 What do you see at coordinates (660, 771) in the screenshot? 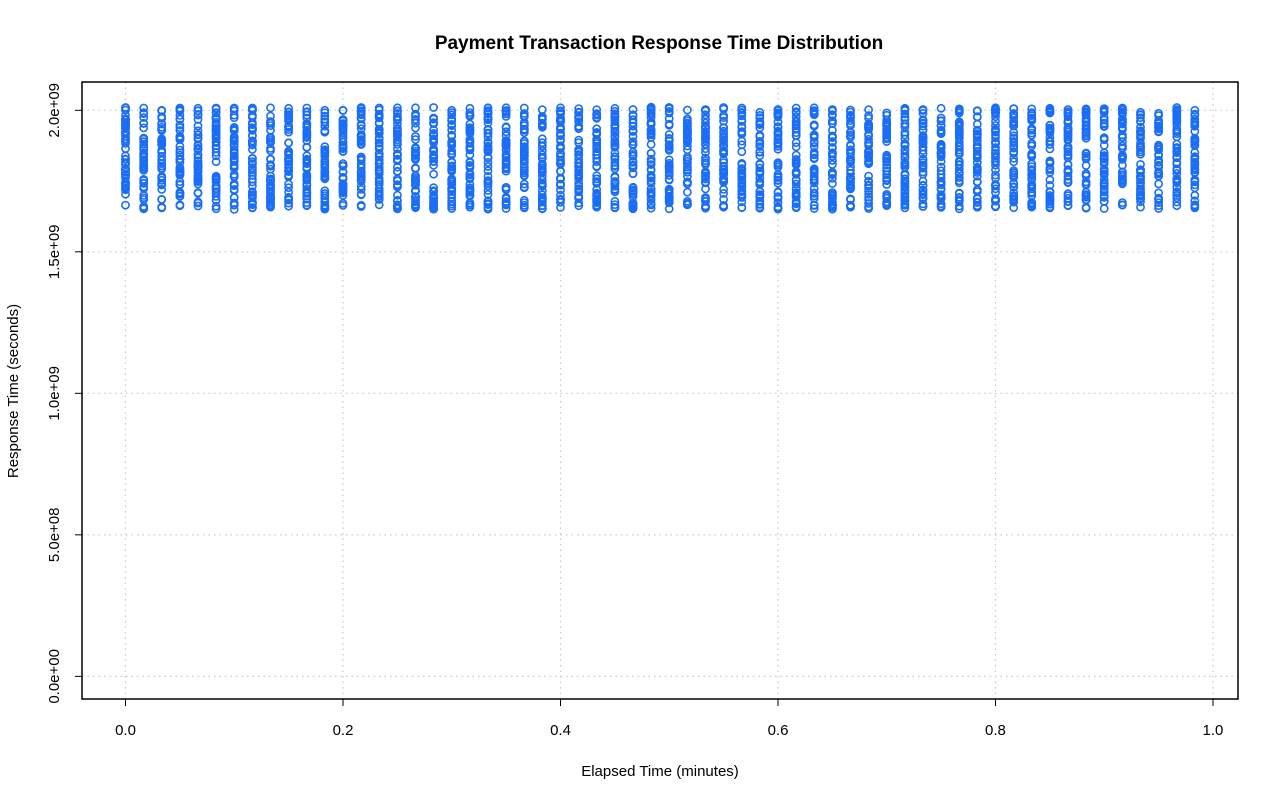
I see `x-axis-label: Elapsed Time (minutes)` at bounding box center [660, 771].